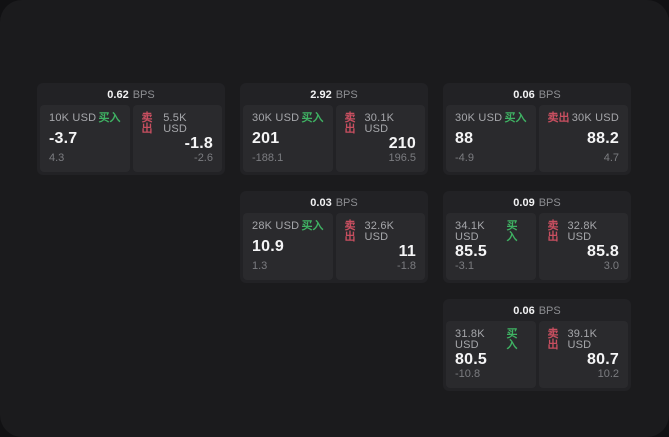  I want to click on sell-tile: 卖出 39.1K USD 80.7 10.2, so click(583, 354).